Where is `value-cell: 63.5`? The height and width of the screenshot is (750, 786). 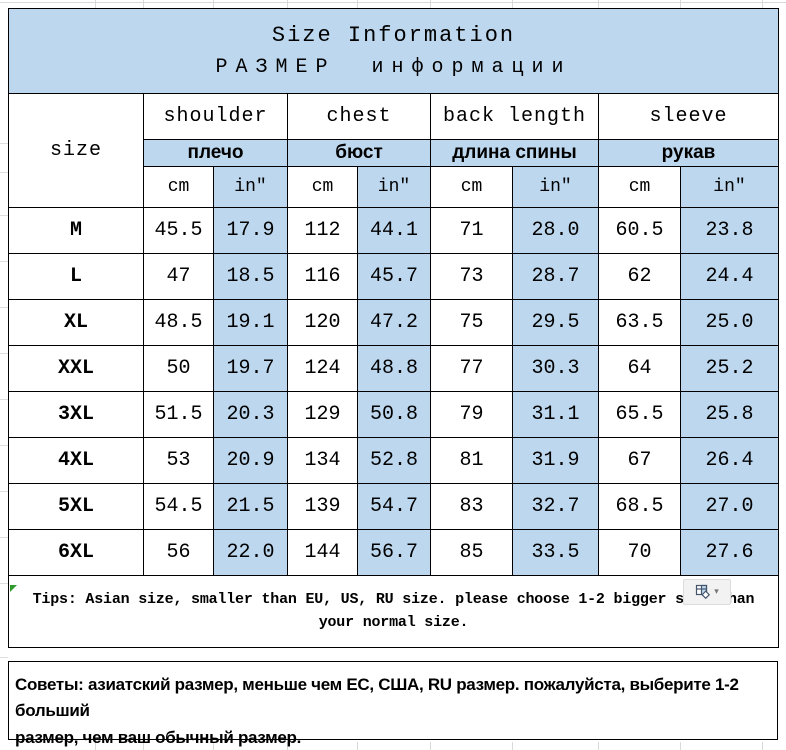
value-cell: 63.5 is located at coordinates (639, 322).